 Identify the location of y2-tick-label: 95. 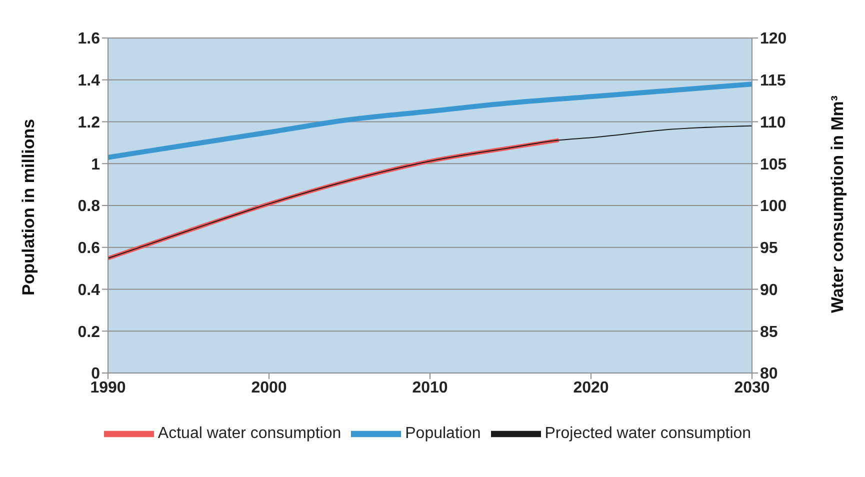
(769, 249).